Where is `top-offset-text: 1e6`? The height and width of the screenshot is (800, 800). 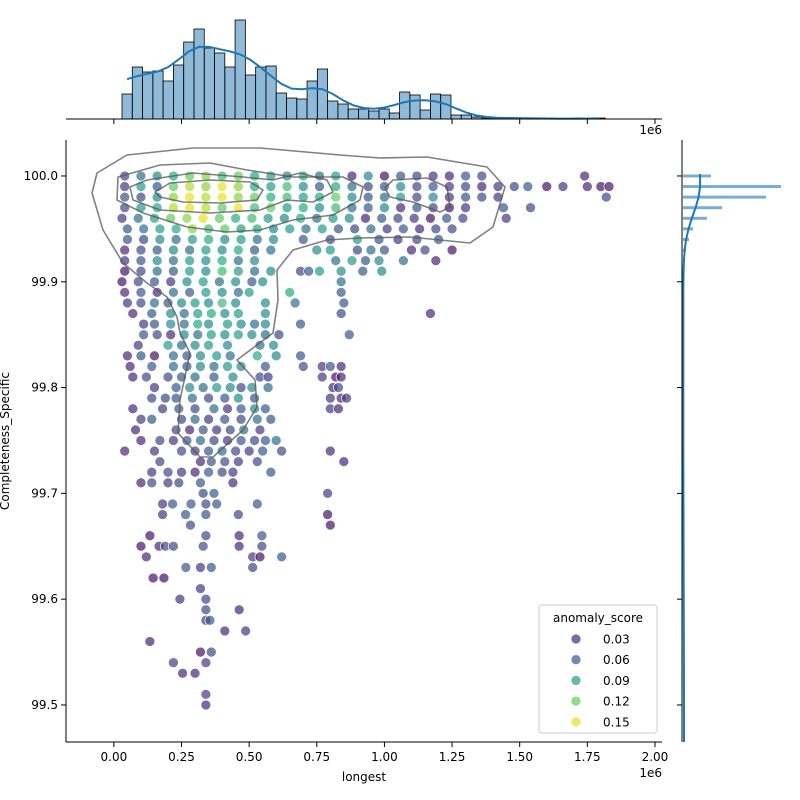 top-offset-text: 1e6 is located at coordinates (650, 130).